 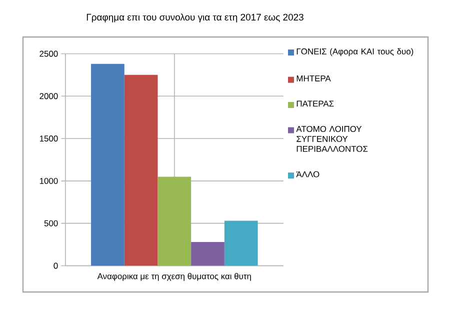 What do you see at coordinates (49, 96) in the screenshot?
I see `y-tick-label: 2000` at bounding box center [49, 96].